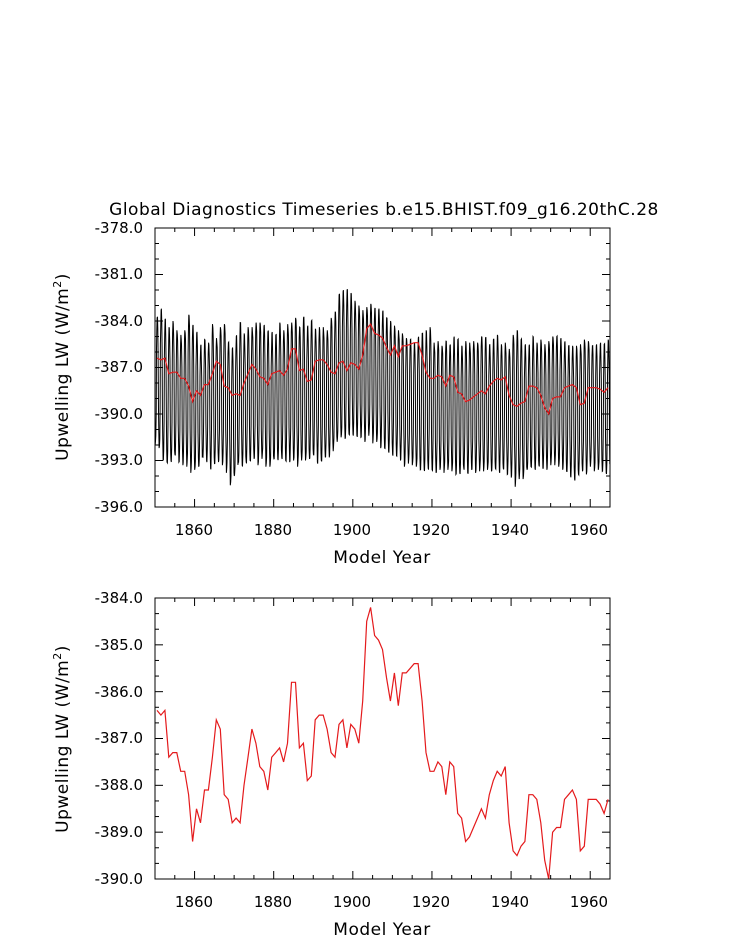  What do you see at coordinates (510, 530) in the screenshot?
I see `top-xtick-label: 1940` at bounding box center [510, 530].